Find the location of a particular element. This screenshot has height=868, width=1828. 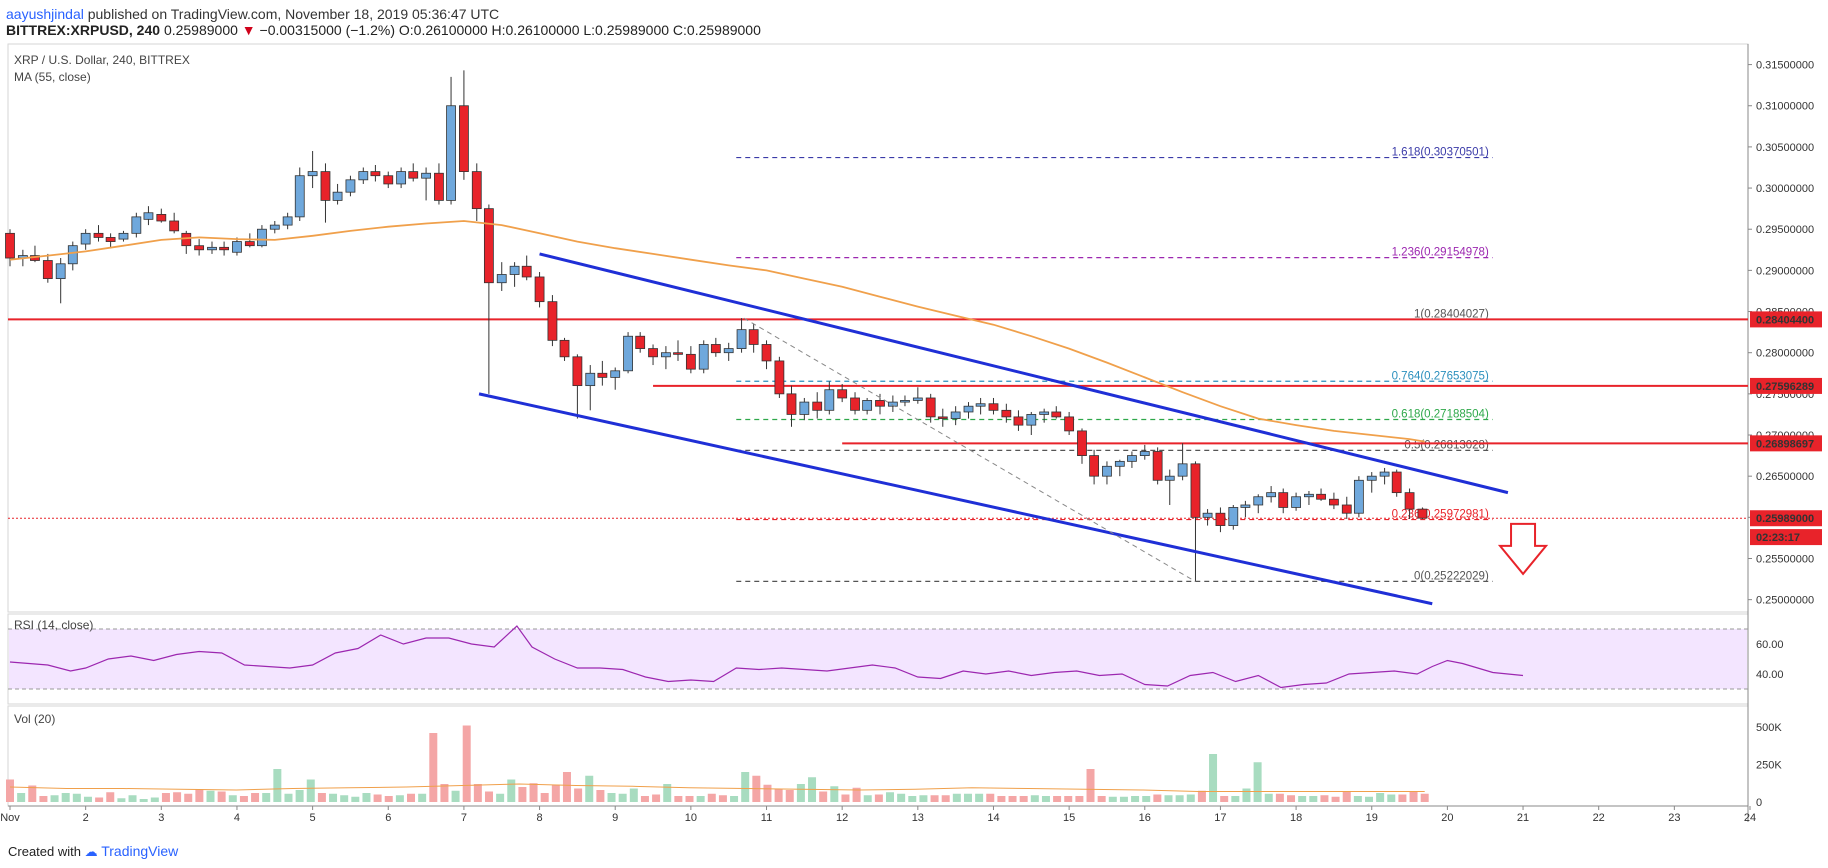

time-tick-label: 7 is located at coordinates (464, 818).